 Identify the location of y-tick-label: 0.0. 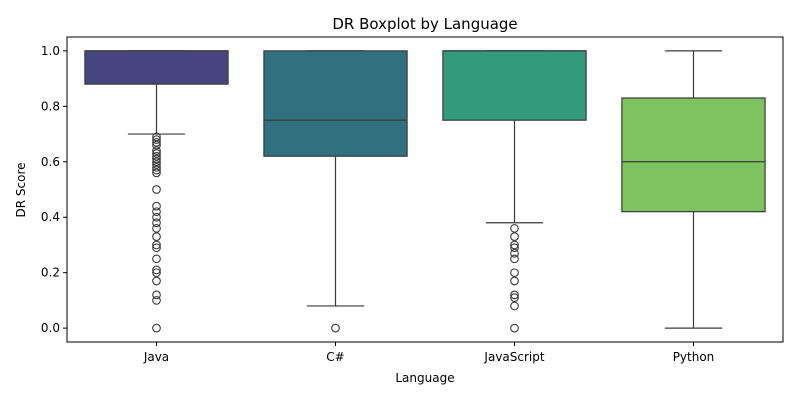
(50, 328).